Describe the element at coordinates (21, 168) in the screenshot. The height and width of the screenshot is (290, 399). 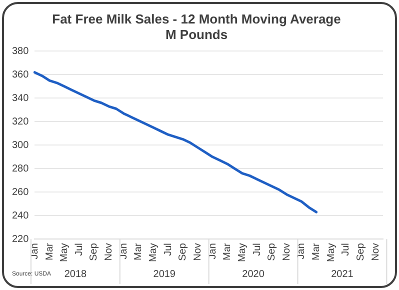
I see `y-tick-label: 280` at that location.